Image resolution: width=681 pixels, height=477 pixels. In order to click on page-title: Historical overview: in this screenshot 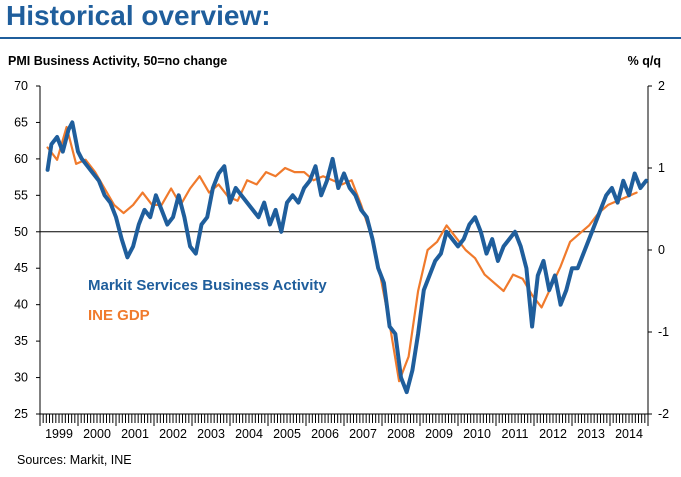, I will do `click(138, 15)`.